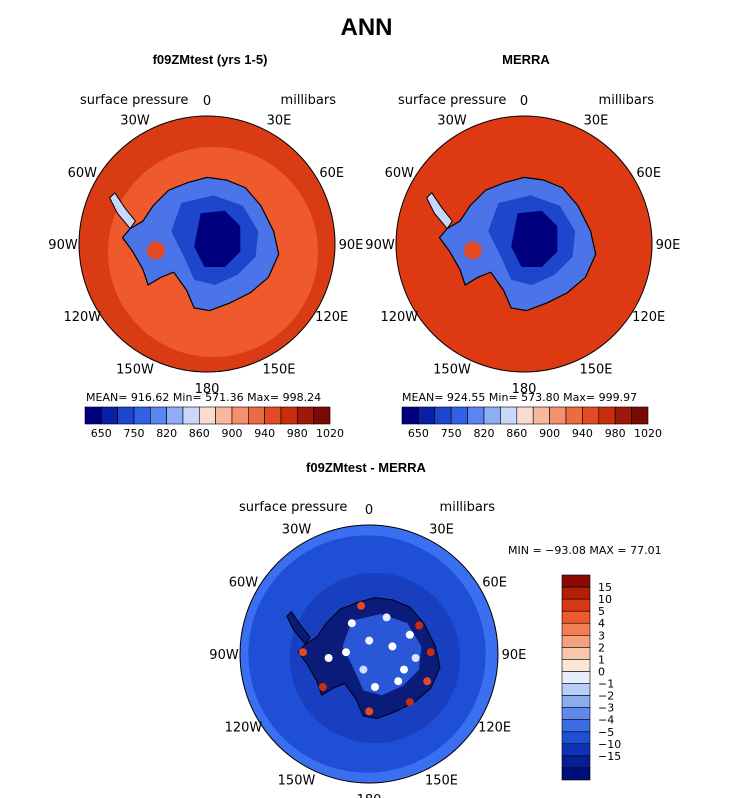 The width and height of the screenshot is (733, 798). Describe the element at coordinates (627, 100) in the screenshot. I see `units-label: millibars` at that location.